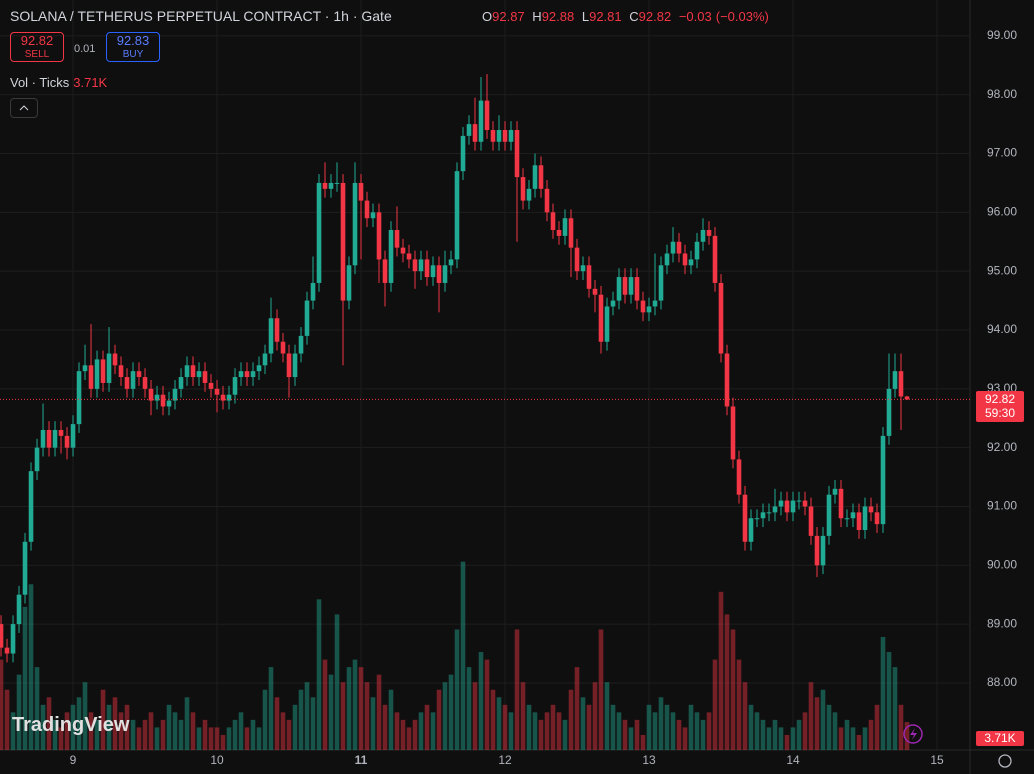 This screenshot has height=774, width=1034. What do you see at coordinates (585, 16) in the screenshot?
I see `label: L` at bounding box center [585, 16].